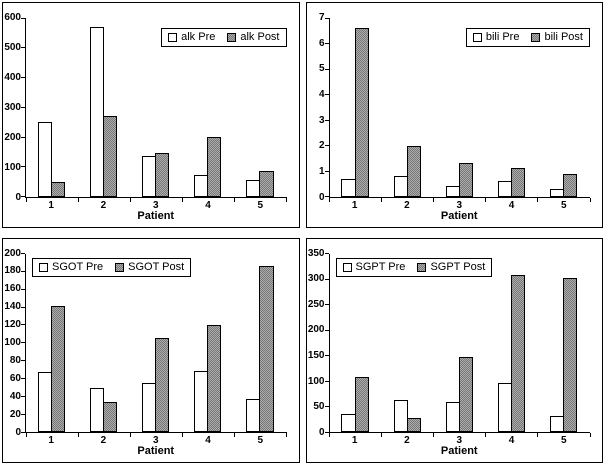 Image resolution: width=605 pixels, height=465 pixels. Describe the element at coordinates (15, 361) in the screenshot. I see `y-tick-label: 80` at that location.